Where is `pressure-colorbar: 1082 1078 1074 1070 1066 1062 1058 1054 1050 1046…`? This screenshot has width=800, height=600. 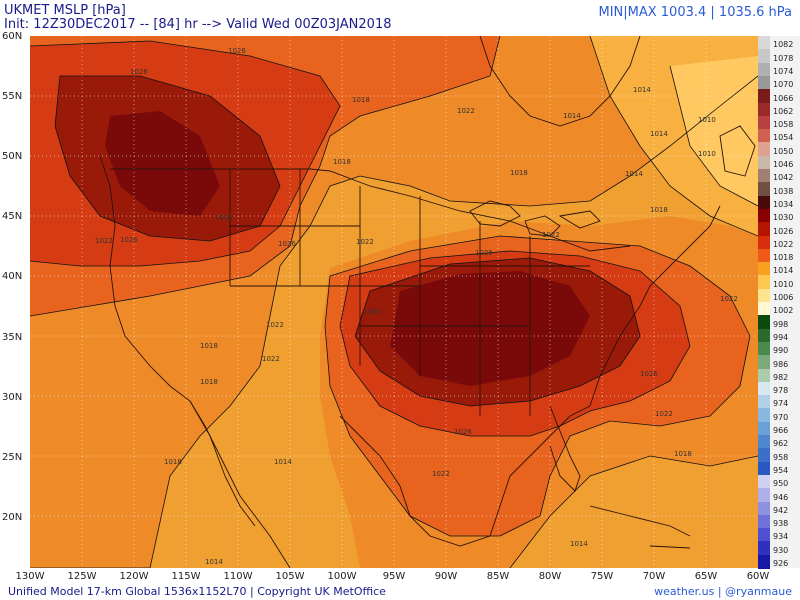
pressure-colorbar: 1082 1078 1074 1070 1066 1062 1058 1054 1050 1046… is located at coordinates (779, 302).